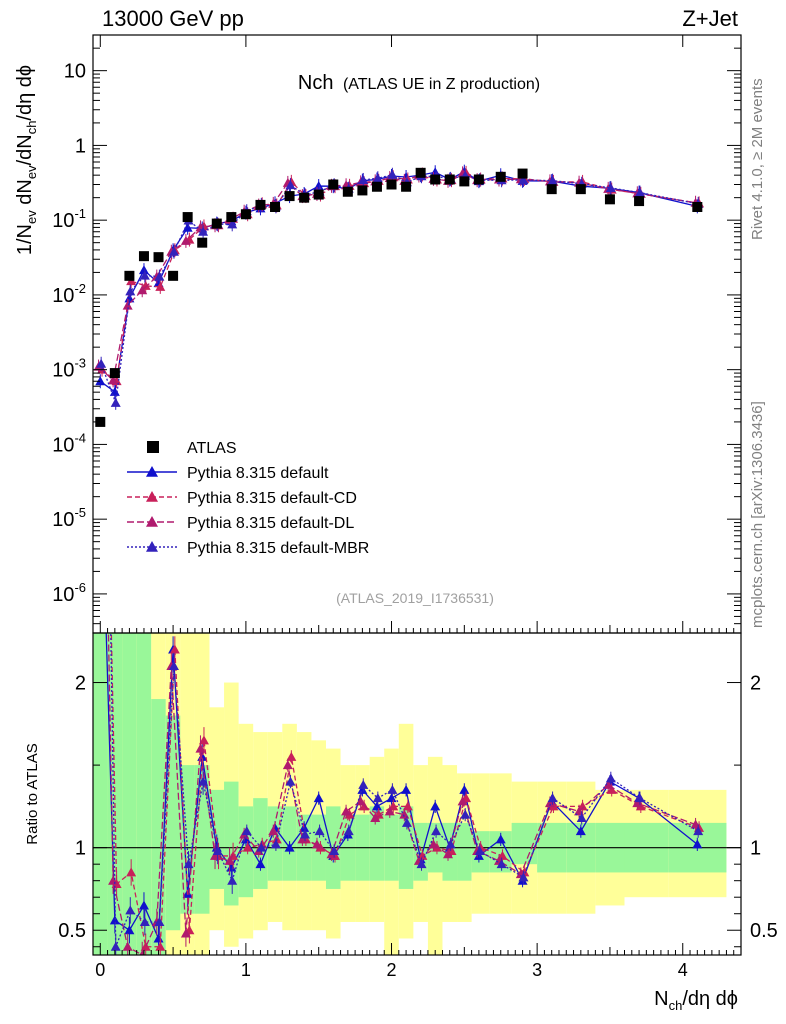 This screenshot has width=786, height=1024. What do you see at coordinates (152, 496) in the screenshot?
I see `legend-marker-cd` at bounding box center [152, 496].